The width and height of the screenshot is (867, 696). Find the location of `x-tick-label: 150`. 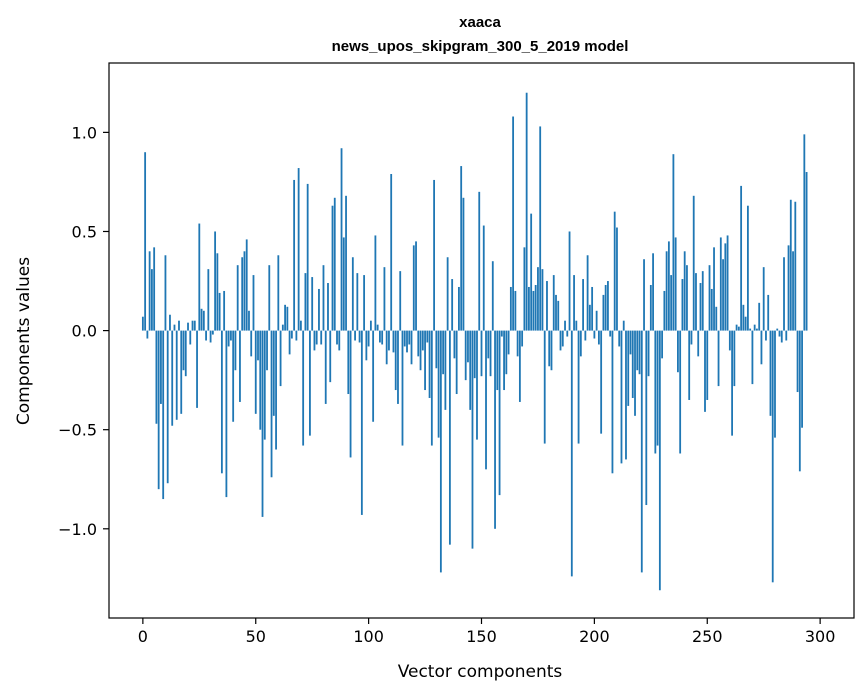

x-tick-label: 150 is located at coordinates (481, 636).